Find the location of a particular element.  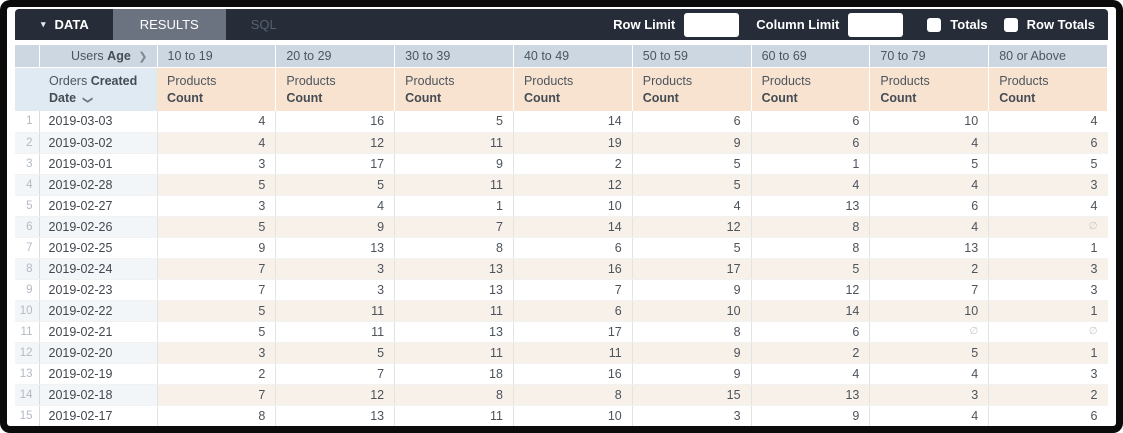

value-cell: 6 is located at coordinates (811, 332).